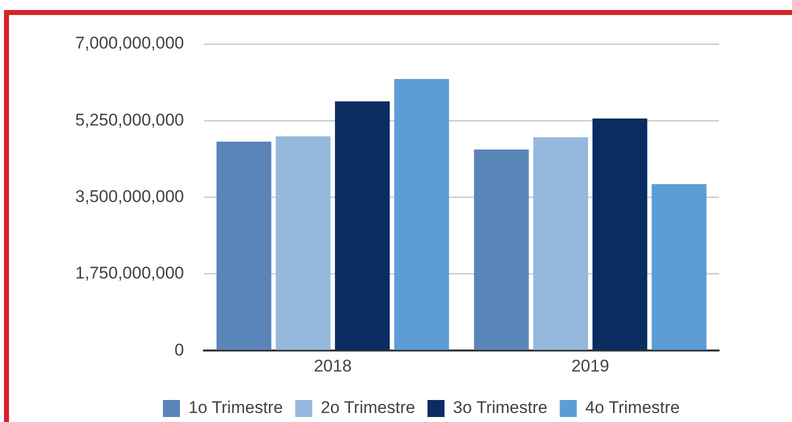 Image resolution: width=792 pixels, height=422 pixels. I want to click on legend-label: 1o Trimestre, so click(235, 408).